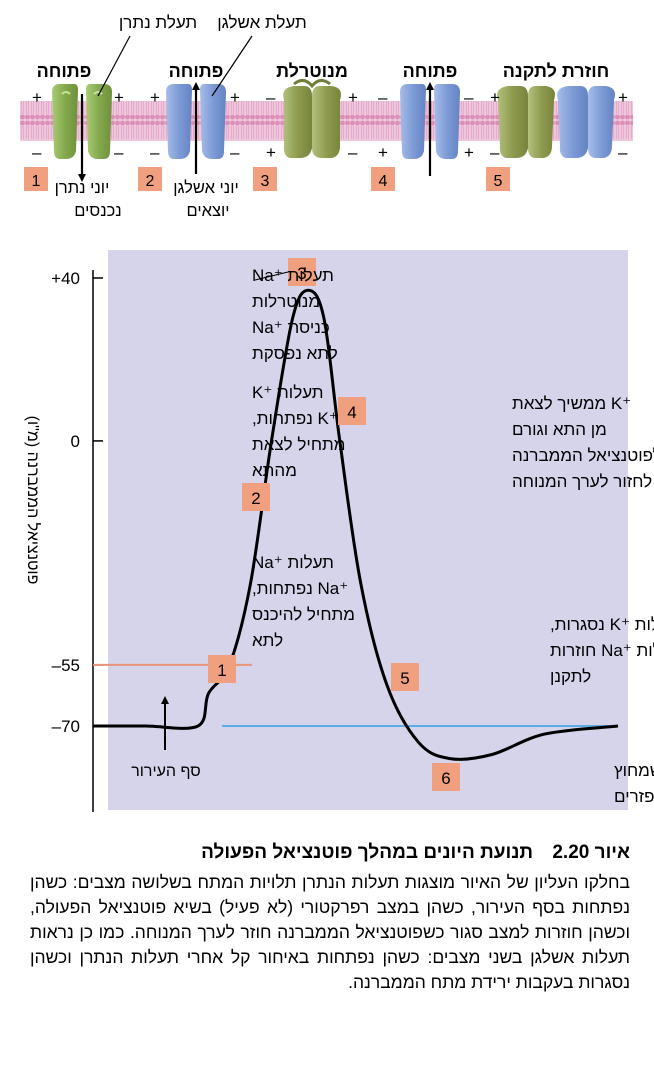 Image resolution: width=654 pixels, height=1066 pixels. What do you see at coordinates (298, 444) in the screenshot?
I see `phase-2-line-3: מתחיל לצאת` at bounding box center [298, 444].